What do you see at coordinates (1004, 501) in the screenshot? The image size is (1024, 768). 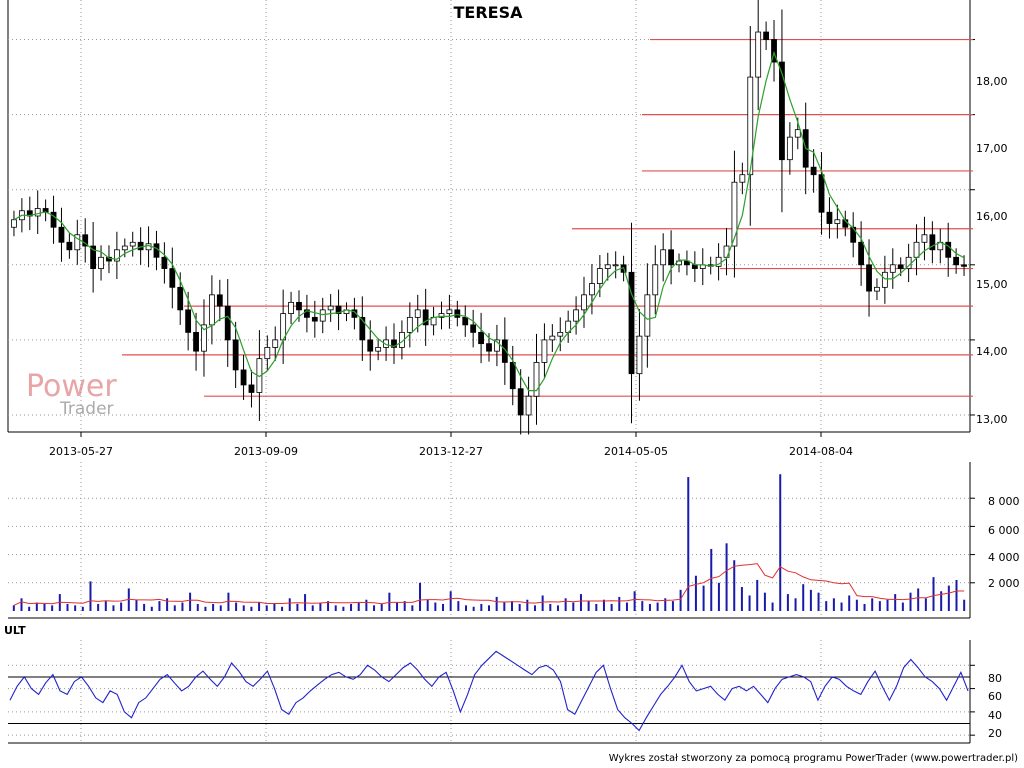 I see `vol-tick-label-3: 8 000` at bounding box center [1004, 501].